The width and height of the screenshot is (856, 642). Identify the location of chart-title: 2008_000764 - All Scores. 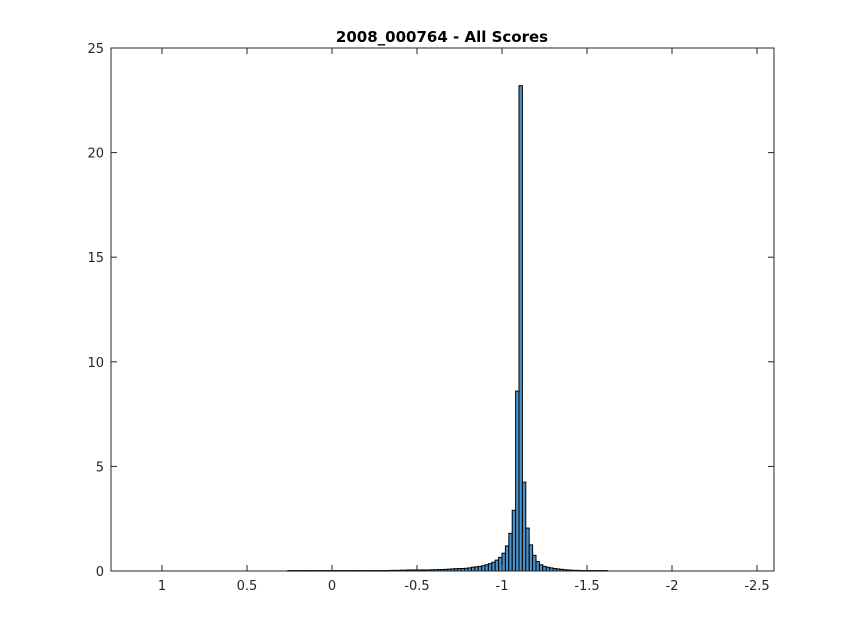
(442, 37).